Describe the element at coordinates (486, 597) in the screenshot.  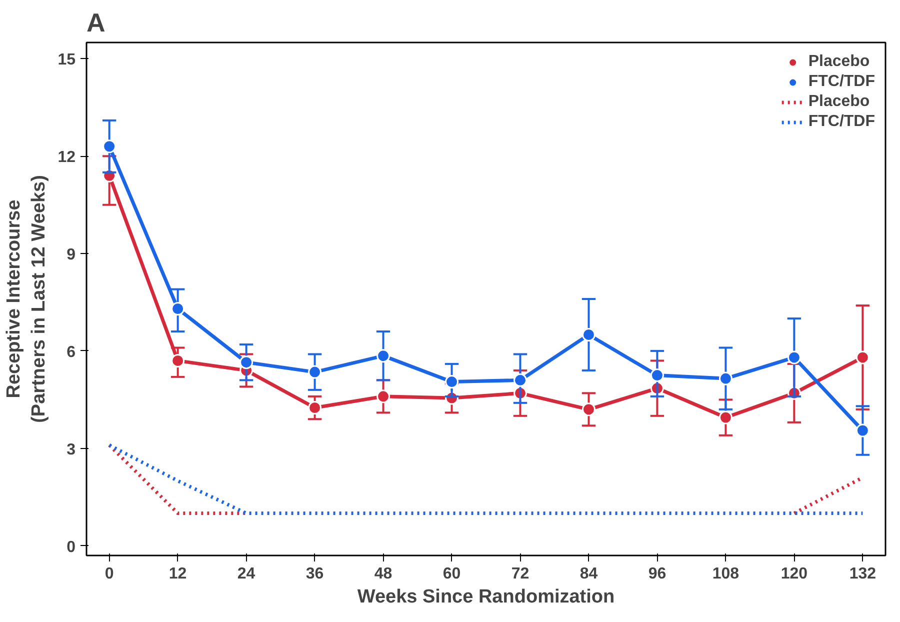
I see `x-axis-title: Weeks Since Randomization` at that location.